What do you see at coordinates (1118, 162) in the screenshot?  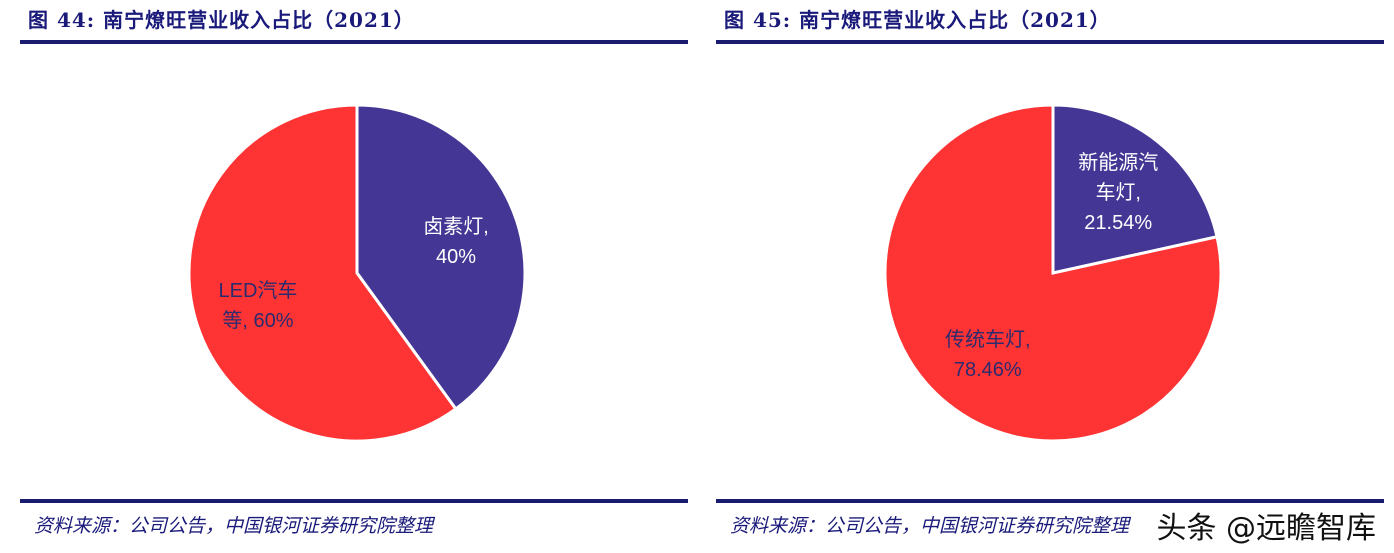 I see `slice-label-line: 新能源汽` at bounding box center [1118, 162].